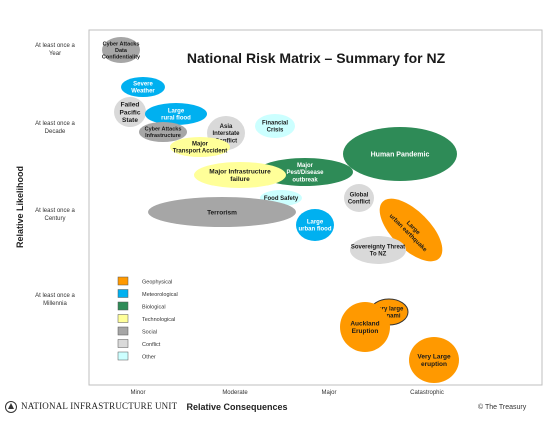  I want to click on risk-label: Major Transport Accident, so click(200, 148).